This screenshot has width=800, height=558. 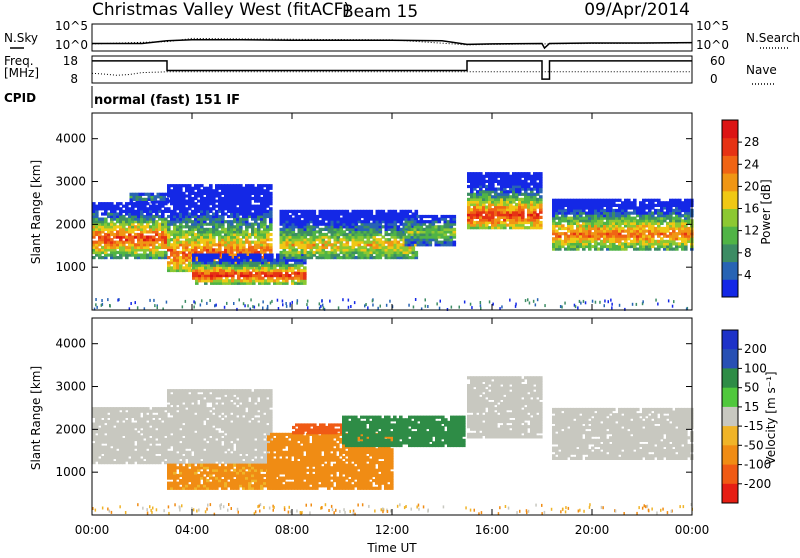 What do you see at coordinates (167, 100) in the screenshot?
I see `cpid-text: normal (fast) 151 IF` at bounding box center [167, 100].